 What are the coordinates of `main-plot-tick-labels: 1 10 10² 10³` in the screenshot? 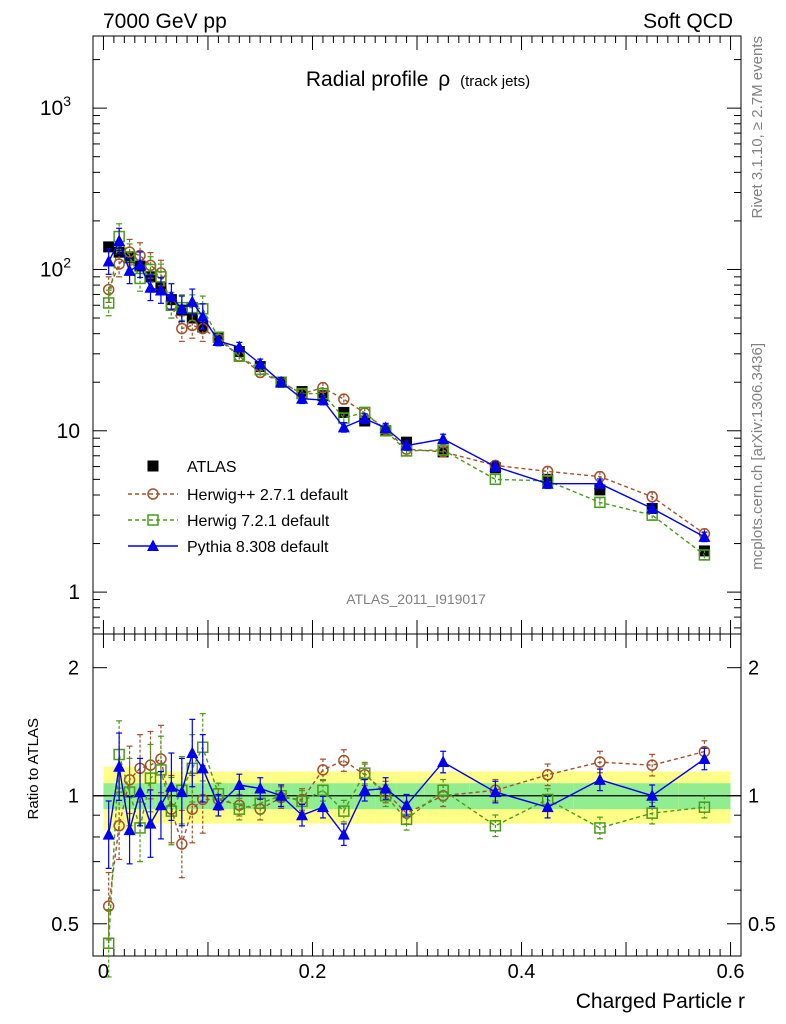 It's located at (60, 348).